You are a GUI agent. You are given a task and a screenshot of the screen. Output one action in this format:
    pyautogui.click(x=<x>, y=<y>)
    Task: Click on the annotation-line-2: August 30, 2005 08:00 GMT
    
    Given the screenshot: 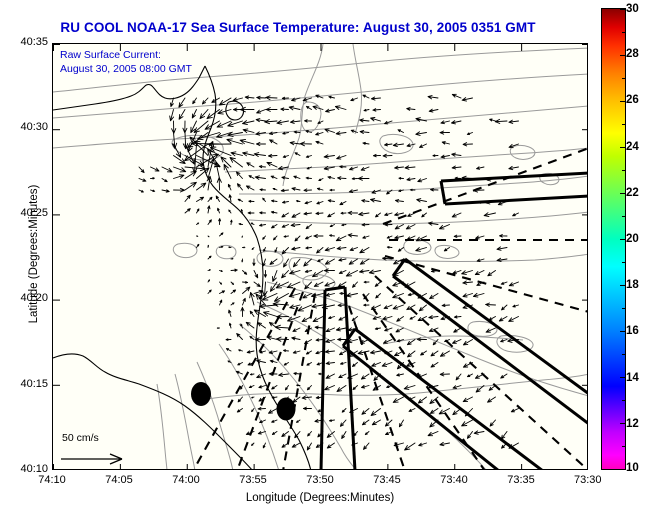 What is the action you would take?
    pyautogui.click(x=126, y=69)
    